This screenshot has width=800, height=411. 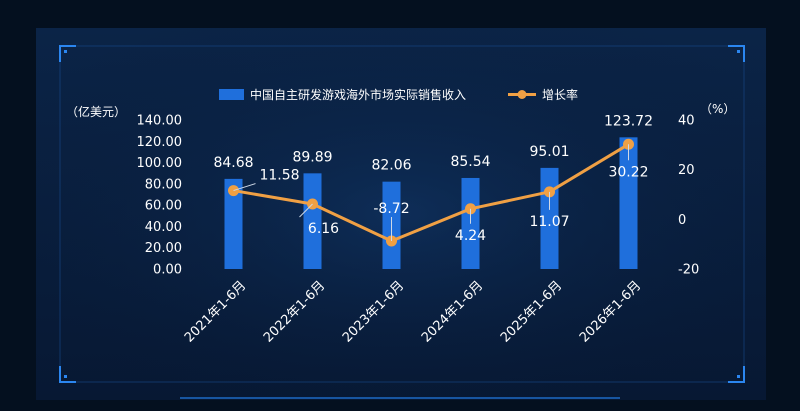 What do you see at coordinates (160, 163) in the screenshot?
I see `y-left-tick-label: 100.00` at bounding box center [160, 163].